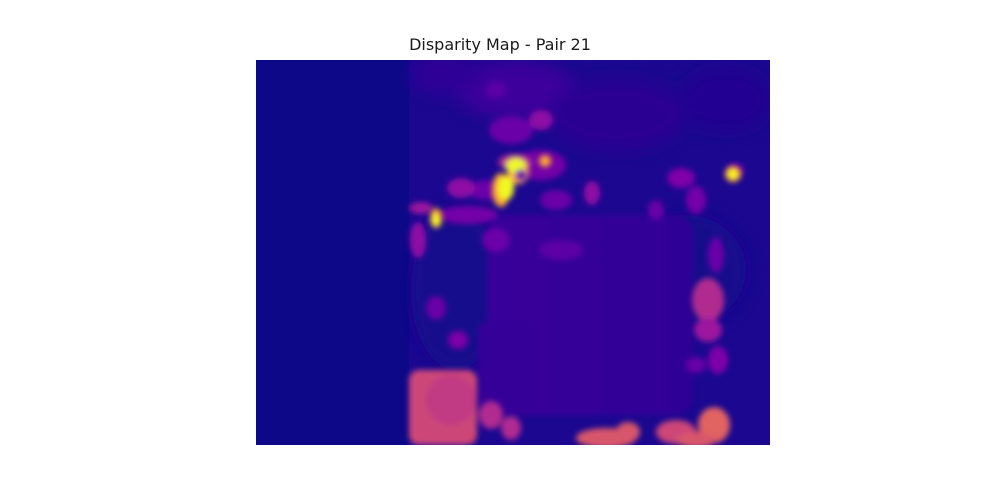 This screenshot has width=1000, height=500. I want to click on central-plane, so click(585, 315).